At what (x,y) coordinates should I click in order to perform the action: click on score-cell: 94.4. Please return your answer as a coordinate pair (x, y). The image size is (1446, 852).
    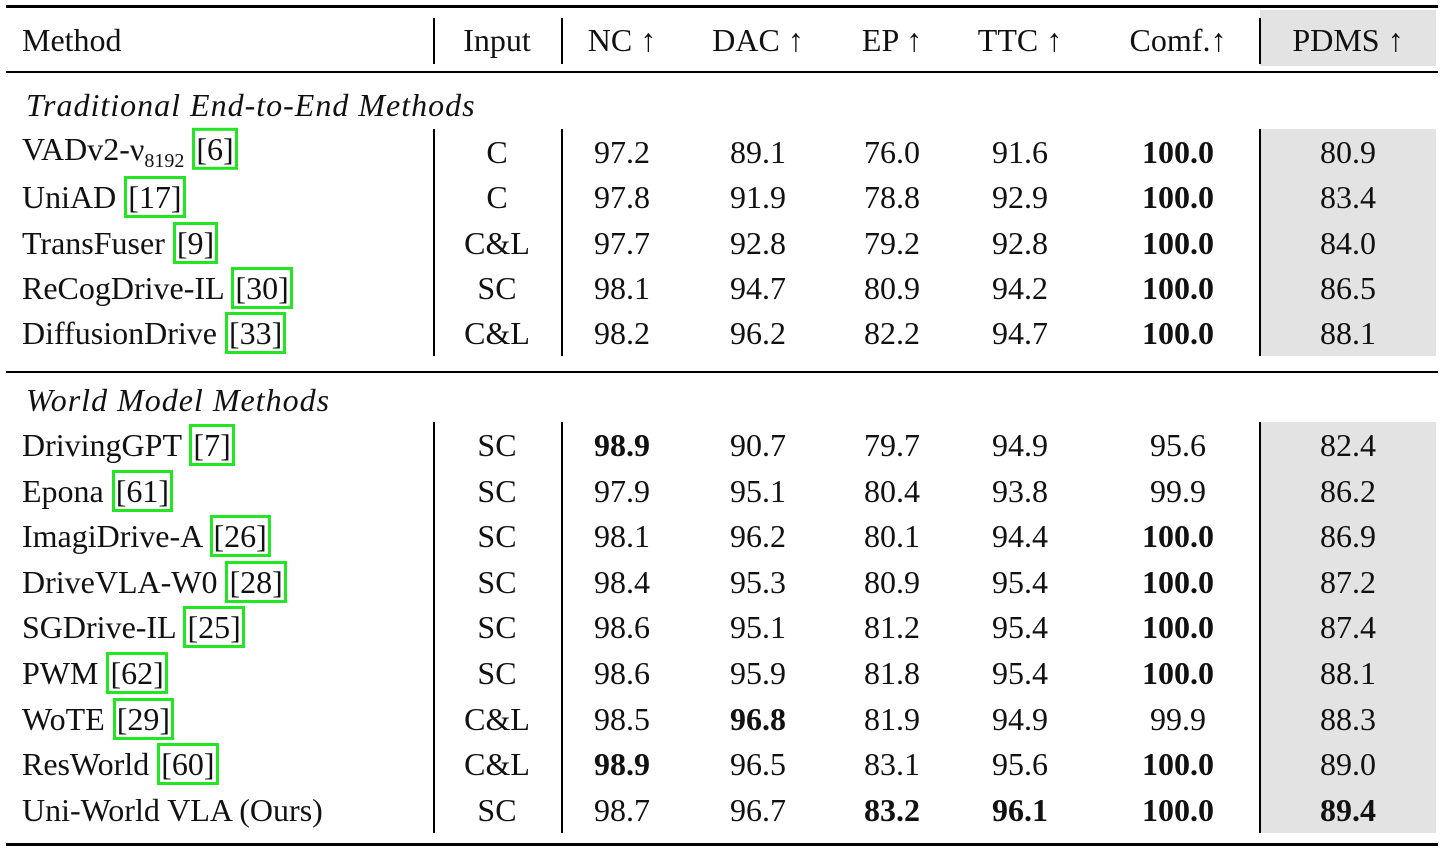
    Looking at the image, I should click on (1020, 536).